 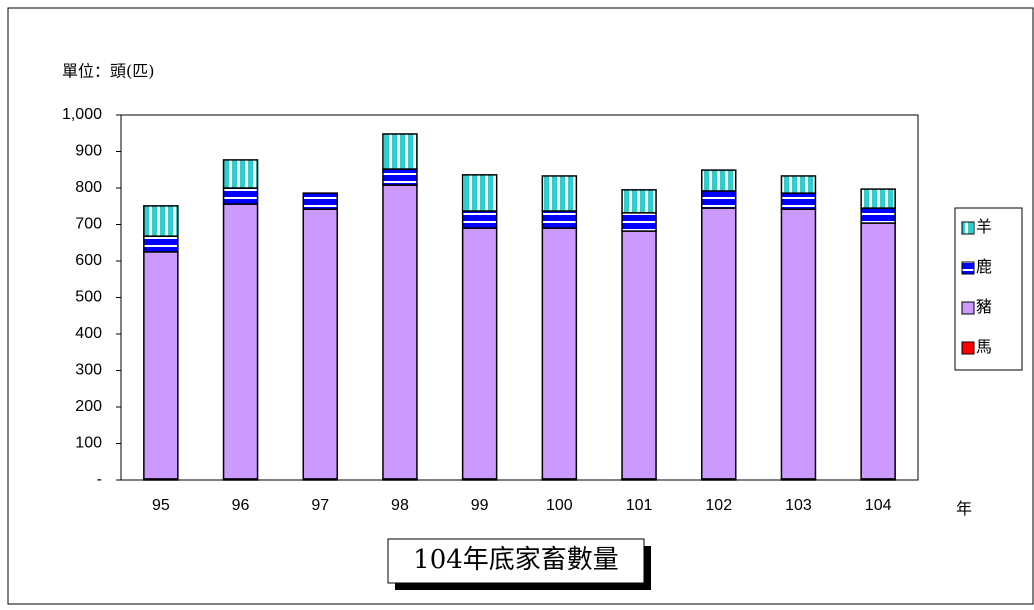 I want to click on y-tick-label: 1,000, so click(x=82, y=114).